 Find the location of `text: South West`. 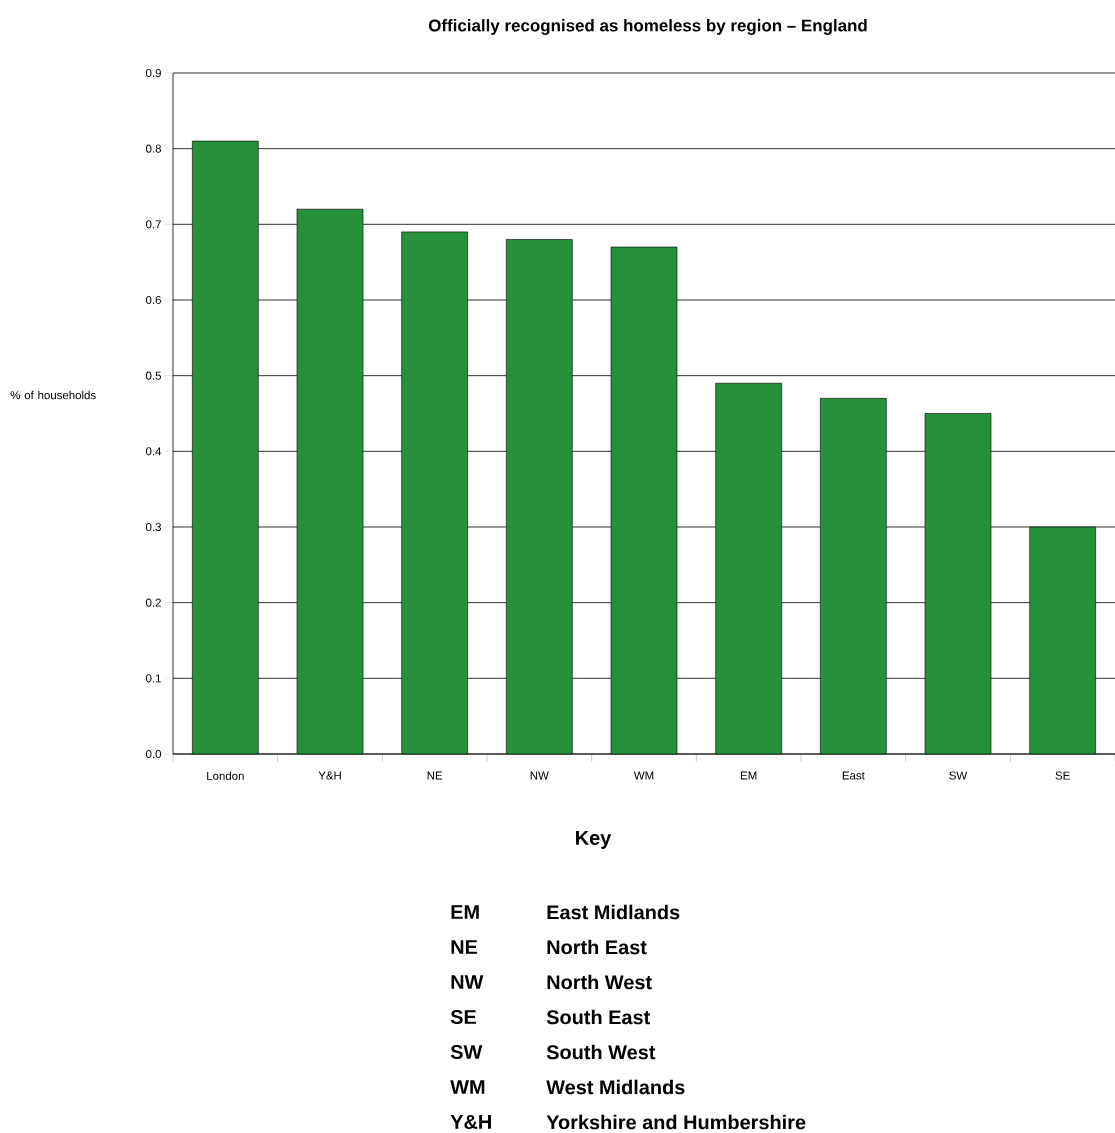

text: South West is located at coordinates (601, 1052).